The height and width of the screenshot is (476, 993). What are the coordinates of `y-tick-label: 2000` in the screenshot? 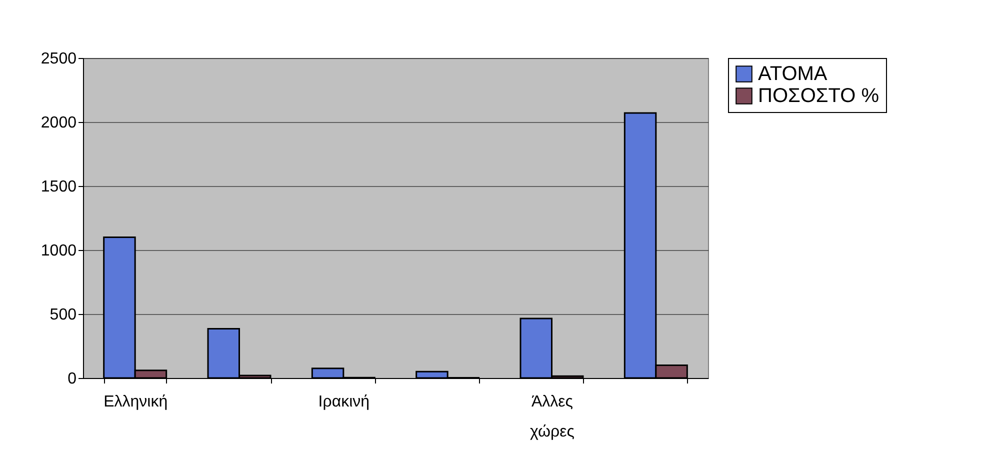 It's located at (58, 123).